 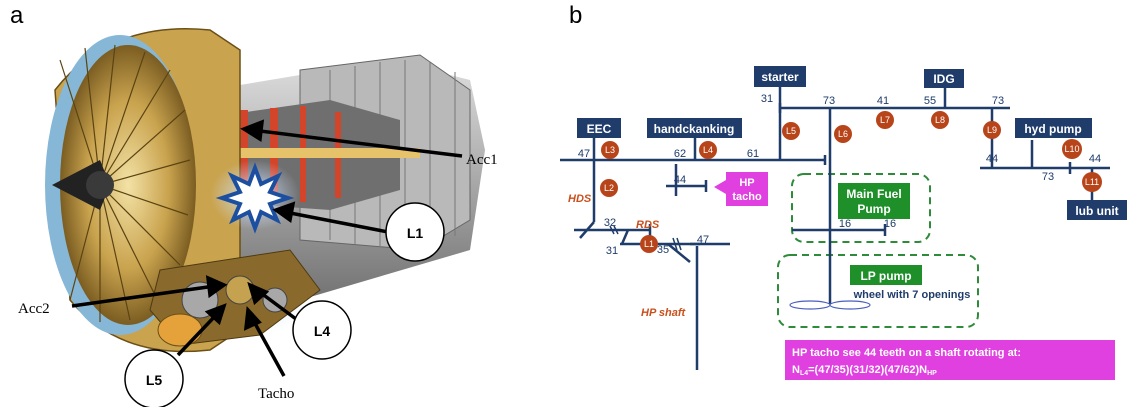 I want to click on teeth-73-b: 73, so click(x=998, y=101).